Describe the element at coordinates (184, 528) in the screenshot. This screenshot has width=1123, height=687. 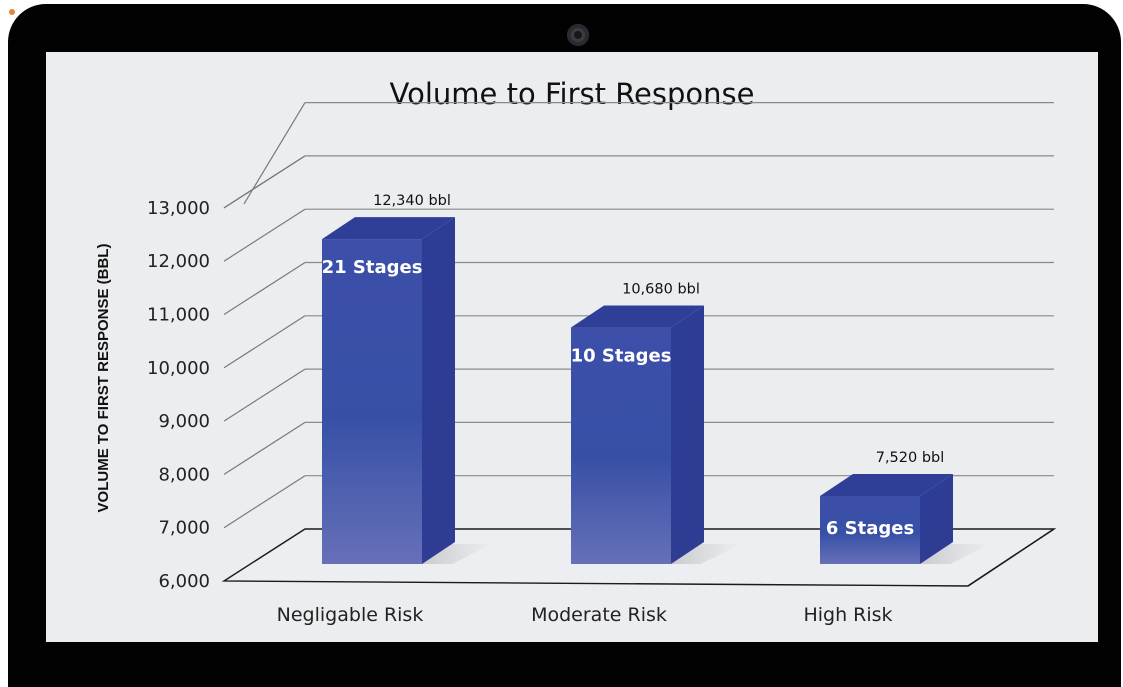
I see `y-tick-label: 7,000` at that location.